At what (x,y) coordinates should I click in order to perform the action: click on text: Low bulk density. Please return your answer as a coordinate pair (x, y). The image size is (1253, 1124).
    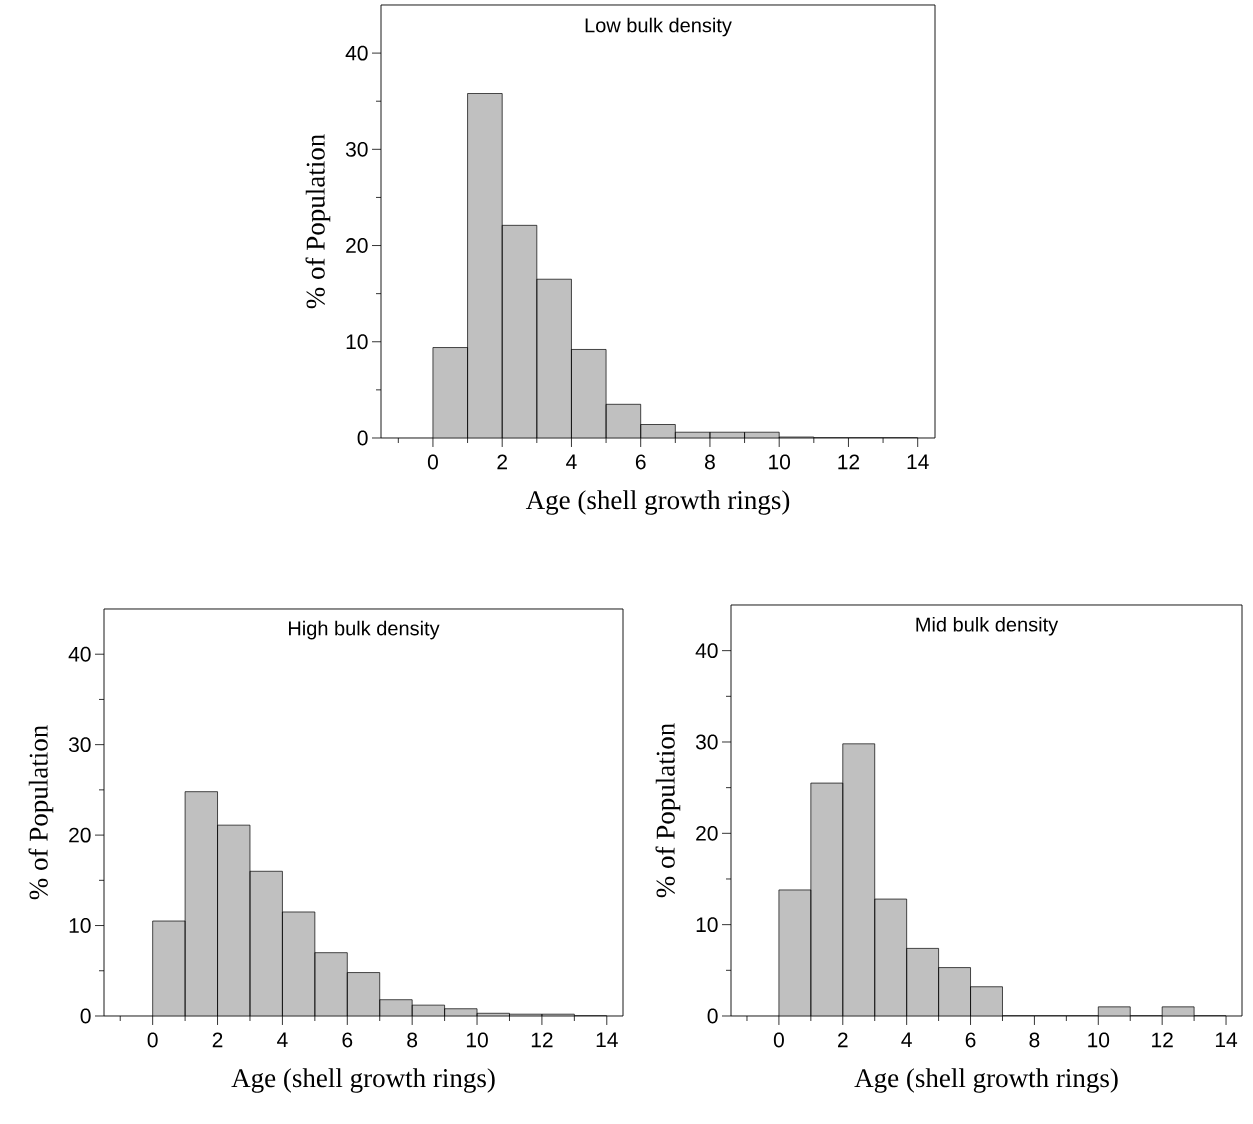
    Looking at the image, I should click on (658, 27).